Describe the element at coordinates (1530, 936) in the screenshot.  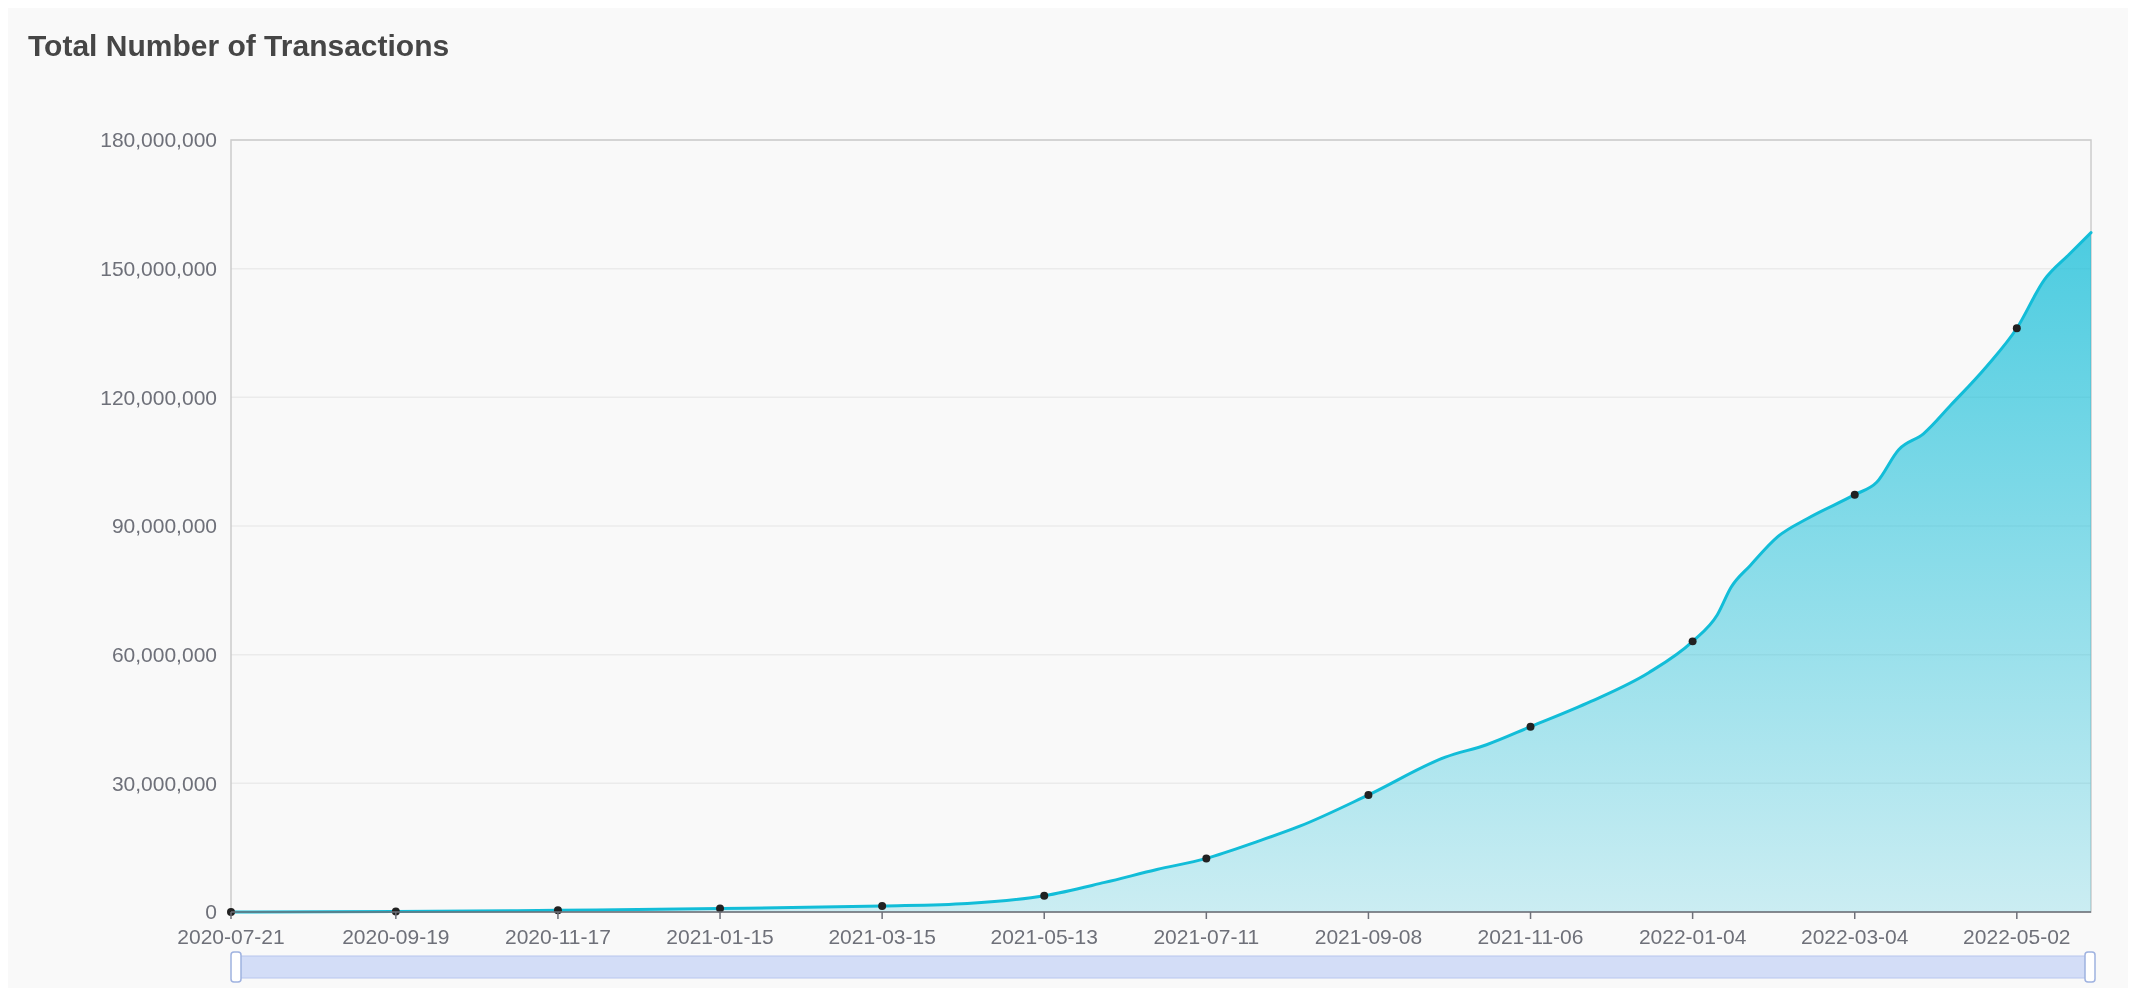
I see `x-tick-label: 2021-11-06` at that location.